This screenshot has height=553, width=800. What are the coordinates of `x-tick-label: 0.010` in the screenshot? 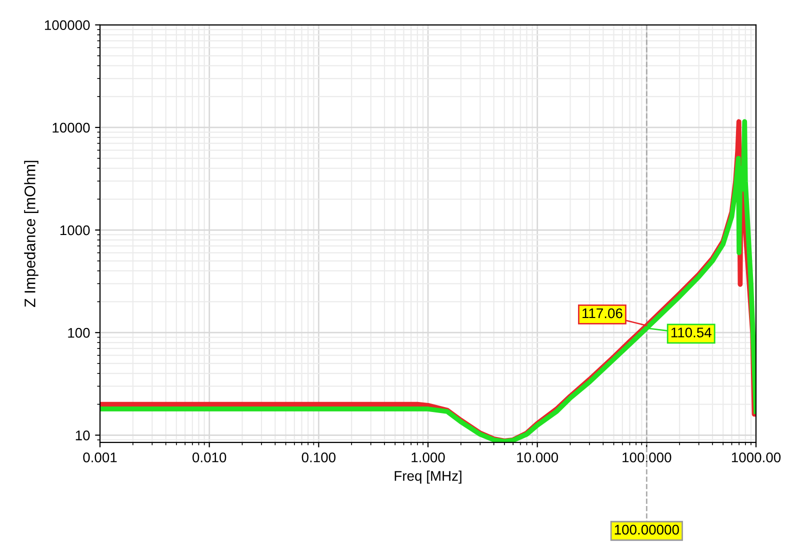 It's located at (209, 457).